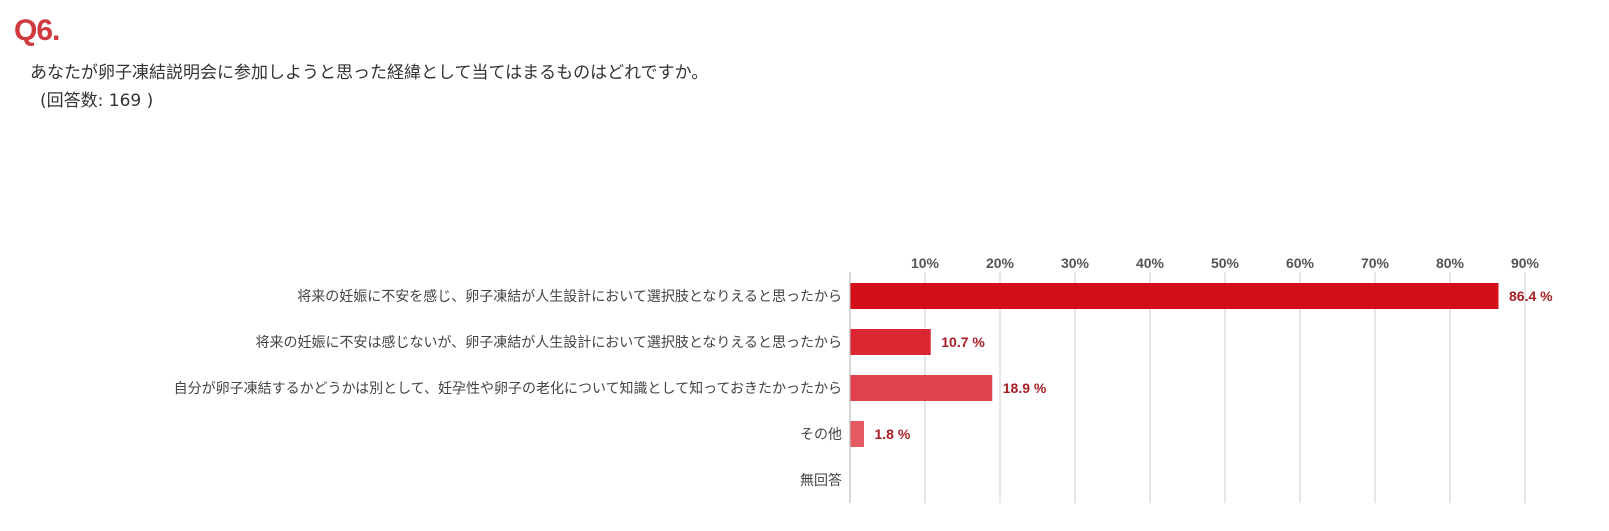  Describe the element at coordinates (97, 101) in the screenshot. I see `response-count: (回答数: 169 )` at that location.